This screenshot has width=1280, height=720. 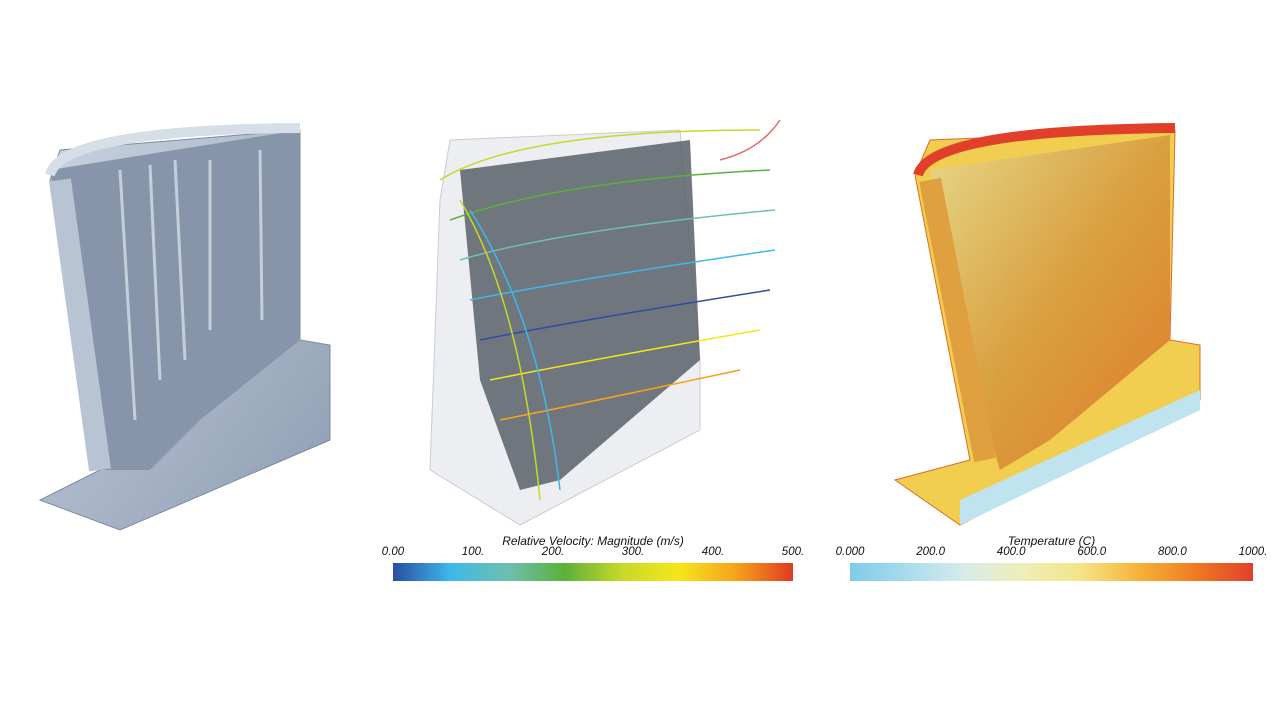 I want to click on velocity-colorbar, so click(x=593, y=572).